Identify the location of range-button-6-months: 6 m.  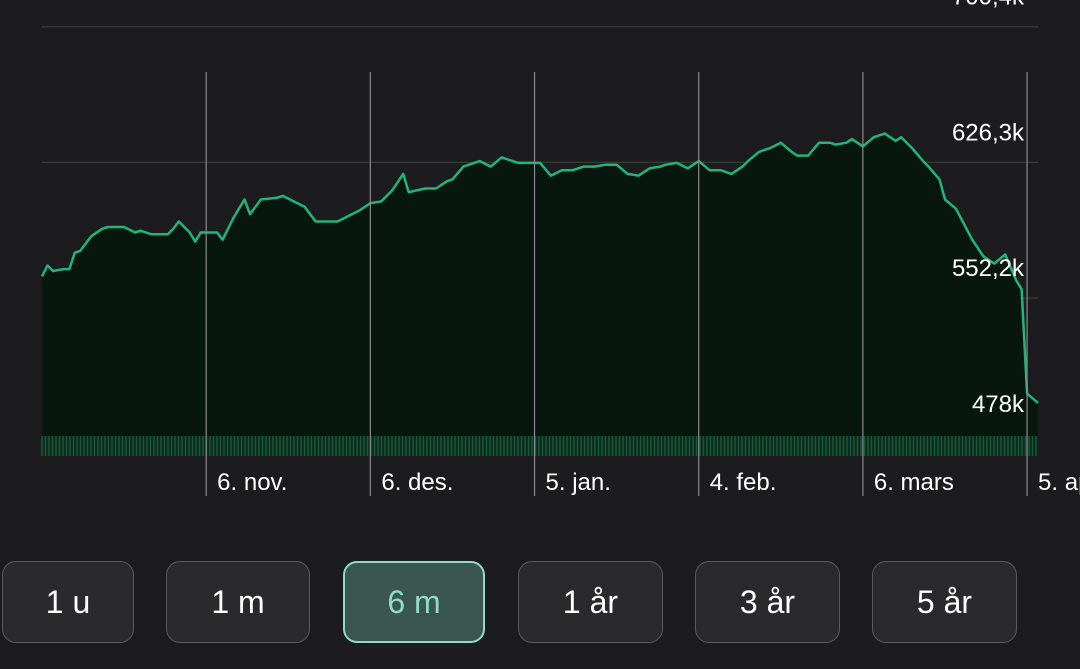
(414, 602).